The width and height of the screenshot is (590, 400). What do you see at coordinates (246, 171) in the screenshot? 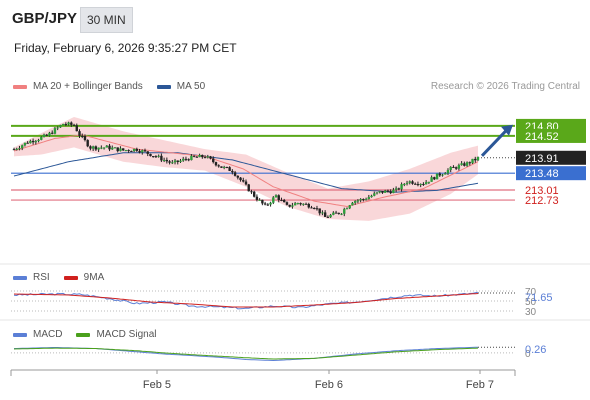
I see `ma20-line` at bounding box center [246, 171].